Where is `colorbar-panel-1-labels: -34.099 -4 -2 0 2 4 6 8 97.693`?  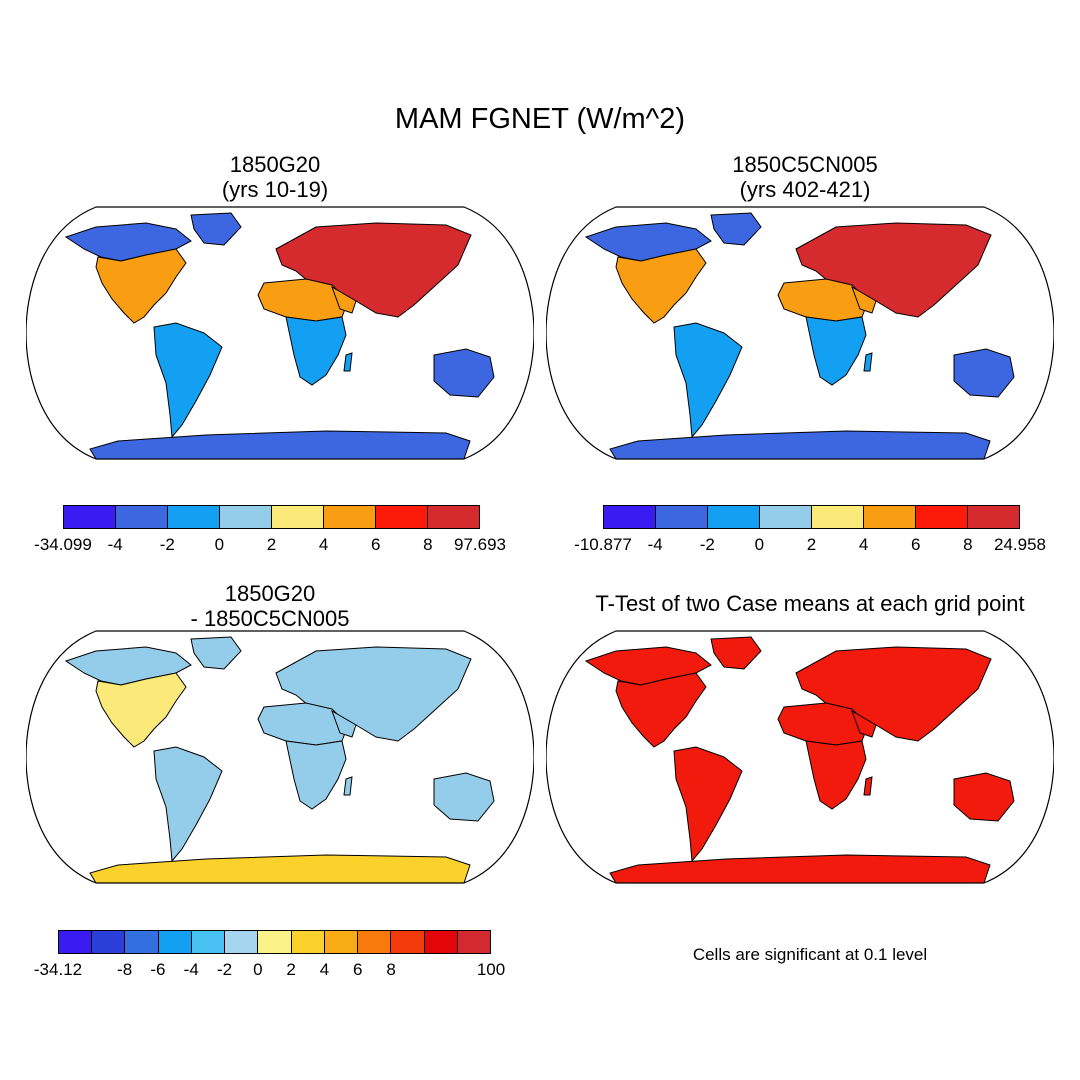
colorbar-panel-1-labels: -34.099 -4 -2 0 2 4 6 8 97.693 is located at coordinates (270, 546).